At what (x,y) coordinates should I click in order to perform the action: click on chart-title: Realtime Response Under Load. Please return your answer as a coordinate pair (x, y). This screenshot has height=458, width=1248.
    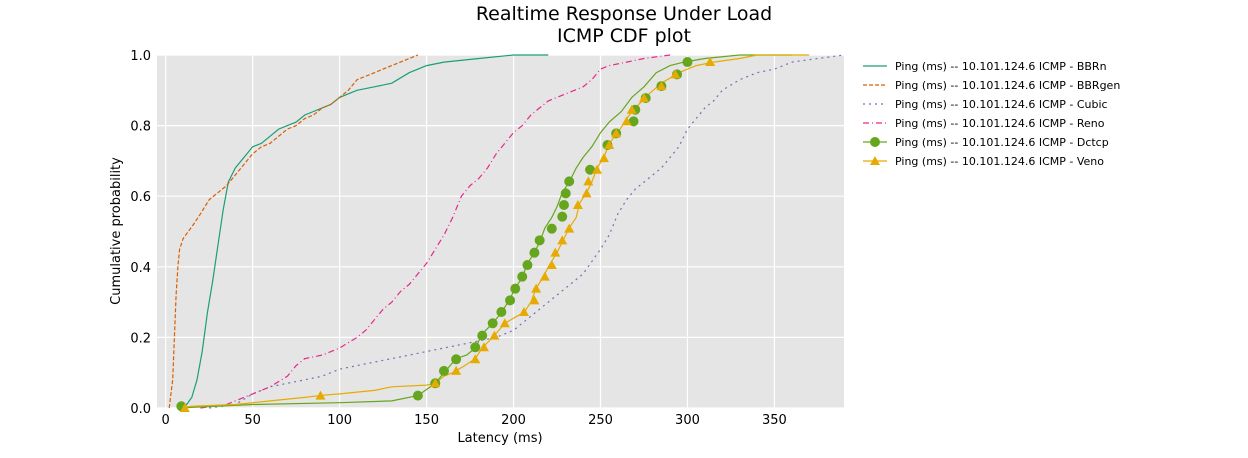
    Looking at the image, I should click on (624, 14).